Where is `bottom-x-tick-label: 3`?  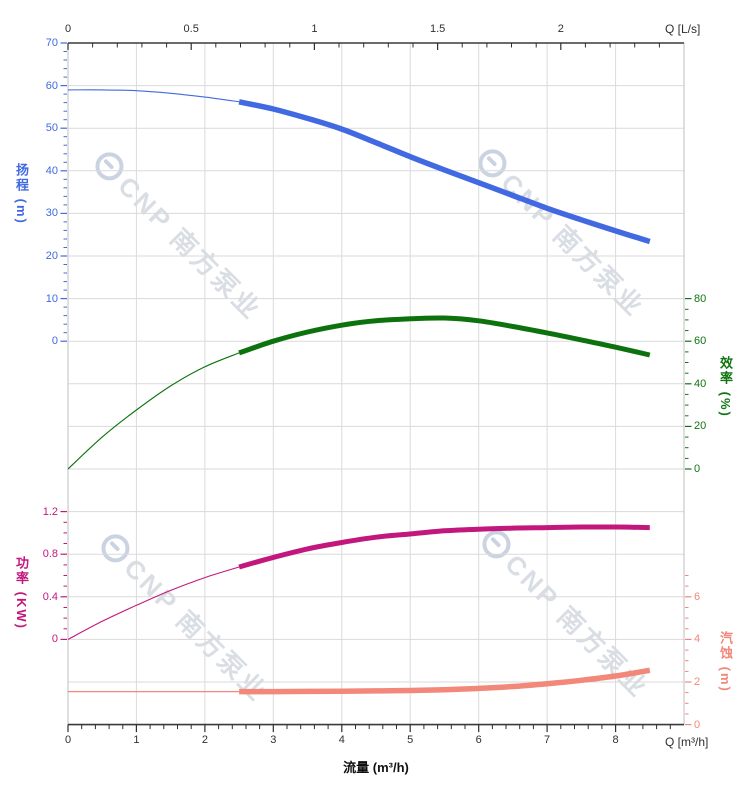 bottom-x-tick-label: 3 is located at coordinates (273, 740).